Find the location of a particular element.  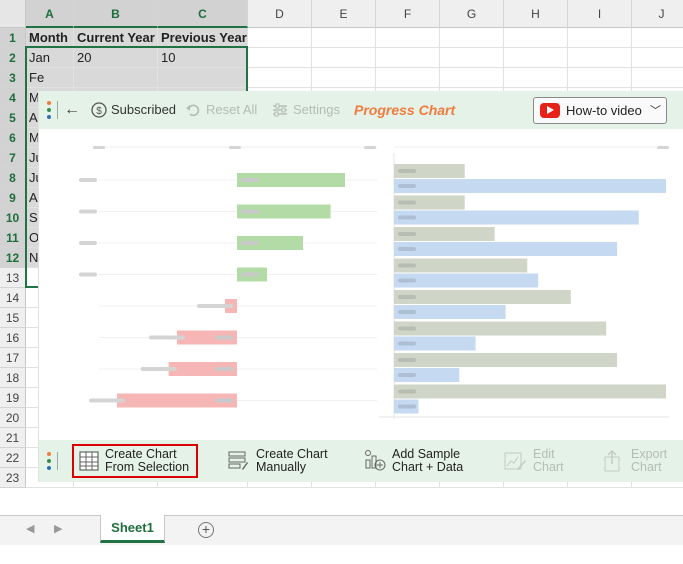

cell-c2: 10 is located at coordinates (203, 58).